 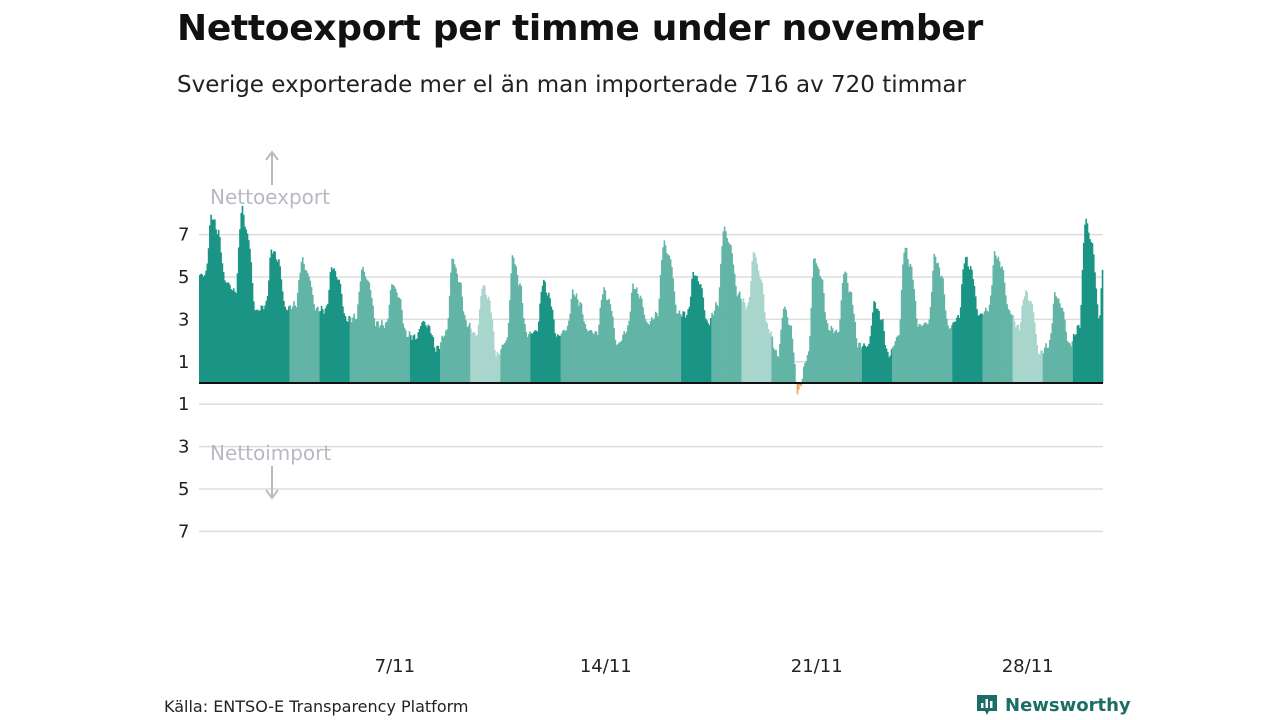 I want to click on export-label: Nettoexport, so click(x=270, y=197).